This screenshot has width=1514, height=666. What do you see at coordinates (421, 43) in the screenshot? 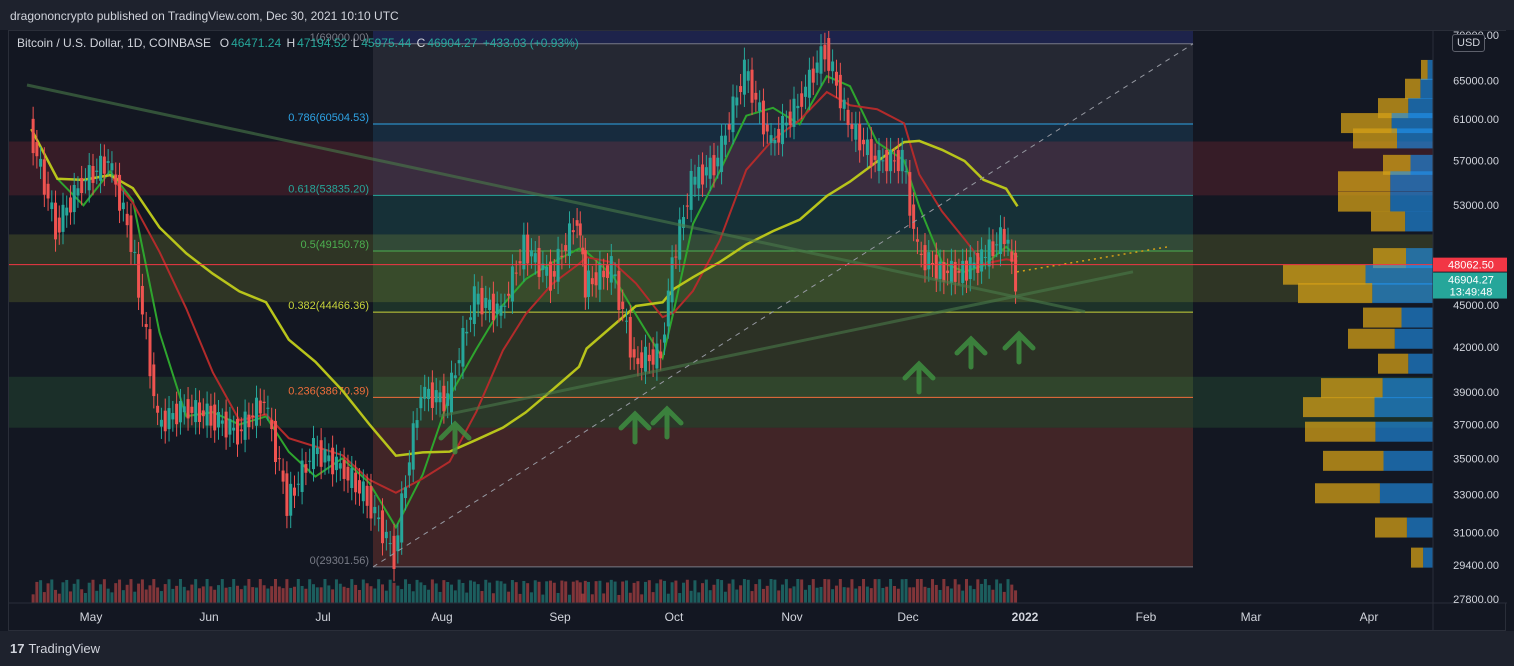
I see `close-label: C` at bounding box center [421, 43].